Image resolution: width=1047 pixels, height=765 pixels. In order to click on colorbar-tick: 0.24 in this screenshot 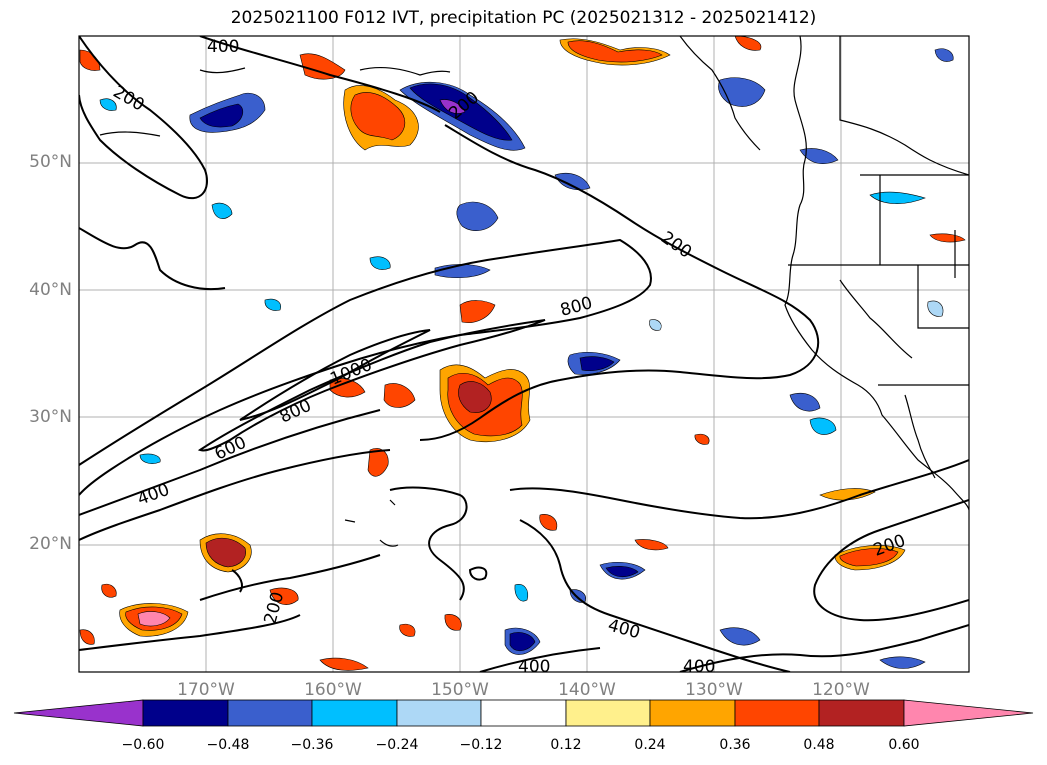, I will do `click(650, 745)`.